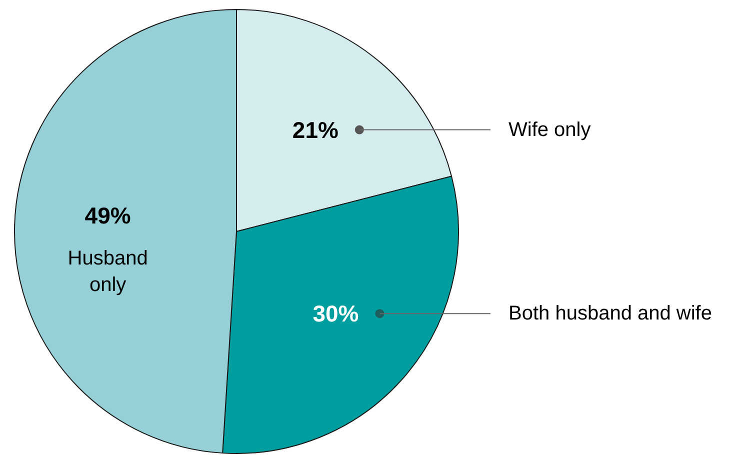 This screenshot has height=455, width=754. I want to click on slice-label: Husband only, so click(108, 271).